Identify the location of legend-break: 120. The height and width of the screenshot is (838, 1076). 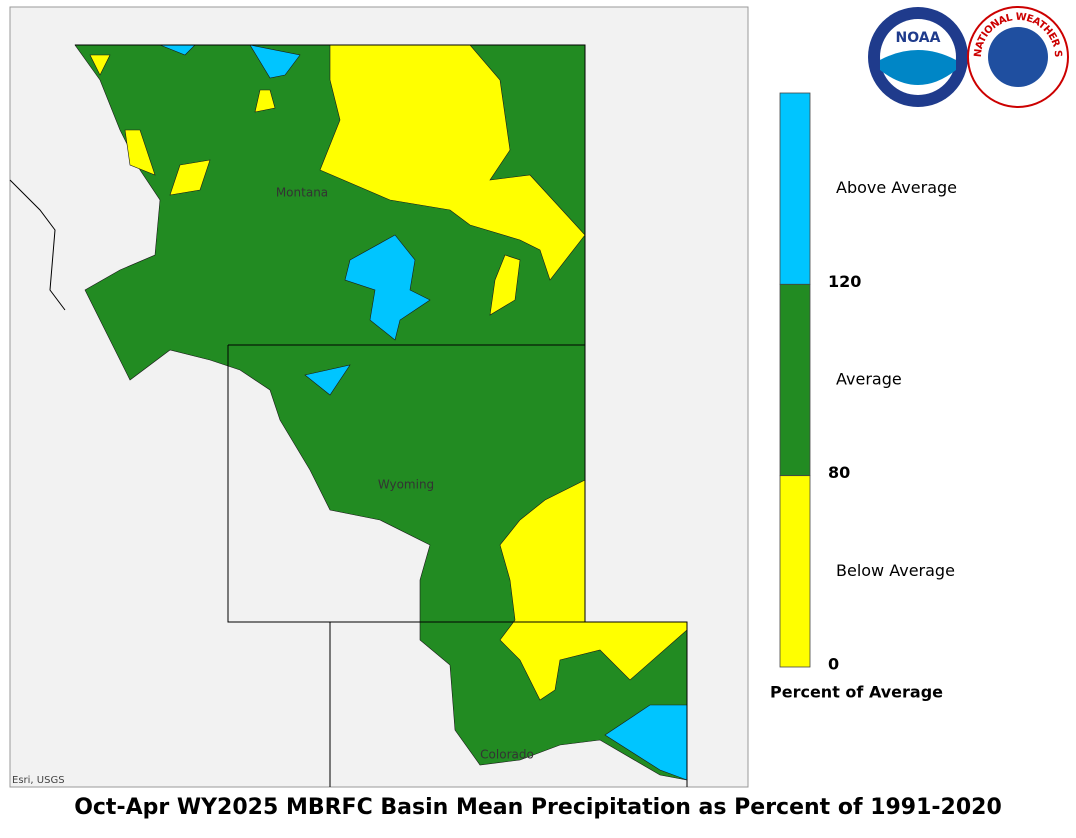
(844, 281).